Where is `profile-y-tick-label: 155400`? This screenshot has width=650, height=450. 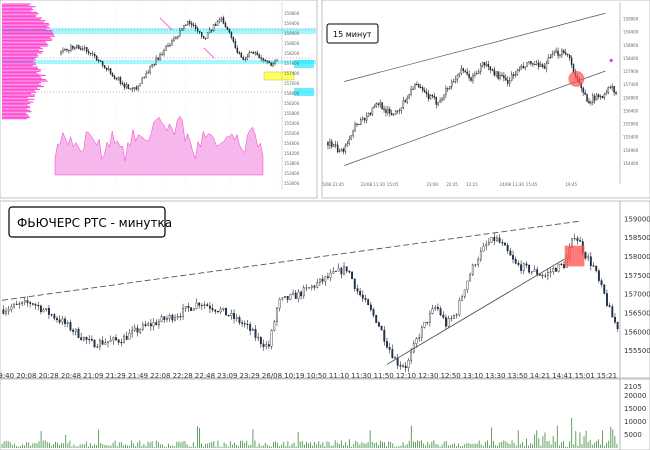
profile-y-tick-label: 155400 is located at coordinates (292, 123).